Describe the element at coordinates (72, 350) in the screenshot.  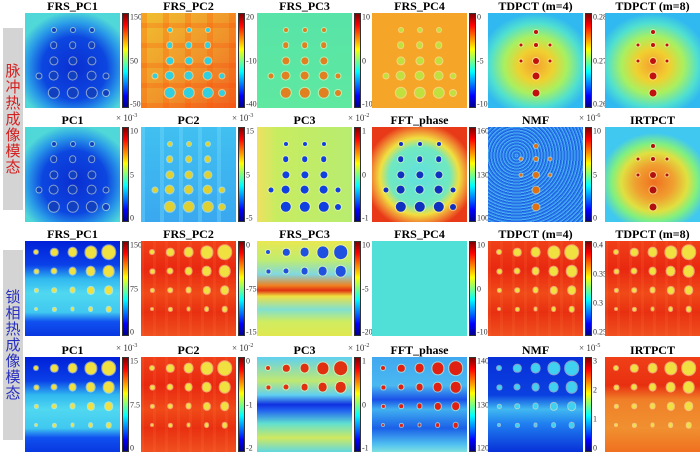
I see `panel-title: PC1` at that location.